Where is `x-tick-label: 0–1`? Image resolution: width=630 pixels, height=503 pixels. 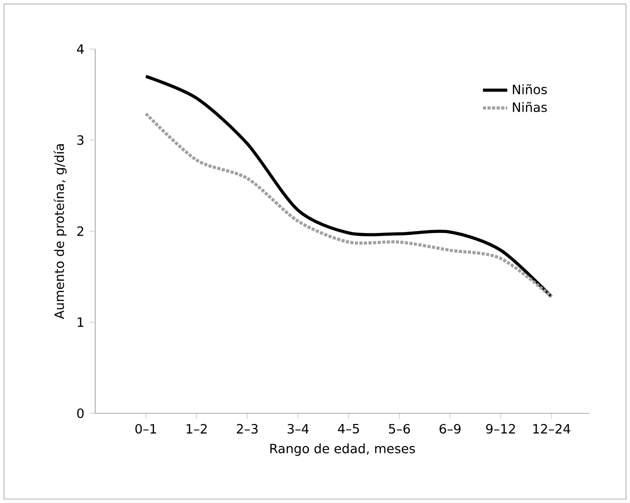
x-tick-label: 0–1 is located at coordinates (145, 429).